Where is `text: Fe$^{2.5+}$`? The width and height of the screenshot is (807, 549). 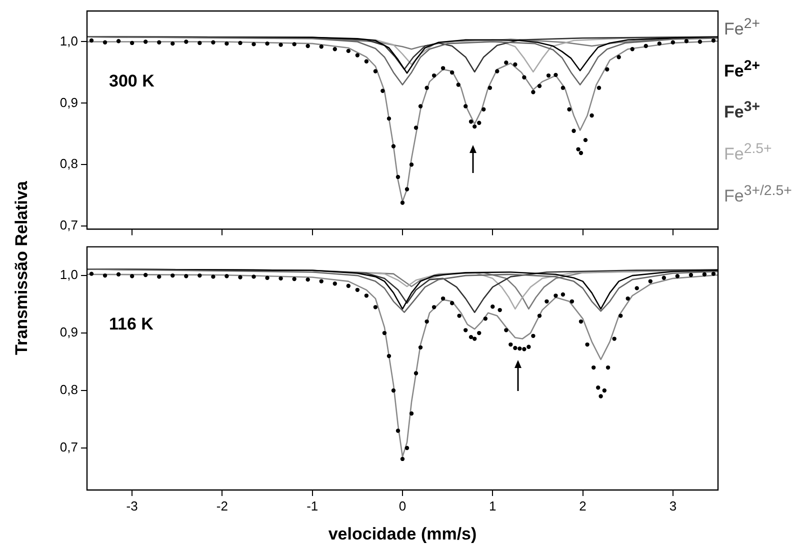 text: Fe$^{2.5+}$ is located at coordinates (748, 153).